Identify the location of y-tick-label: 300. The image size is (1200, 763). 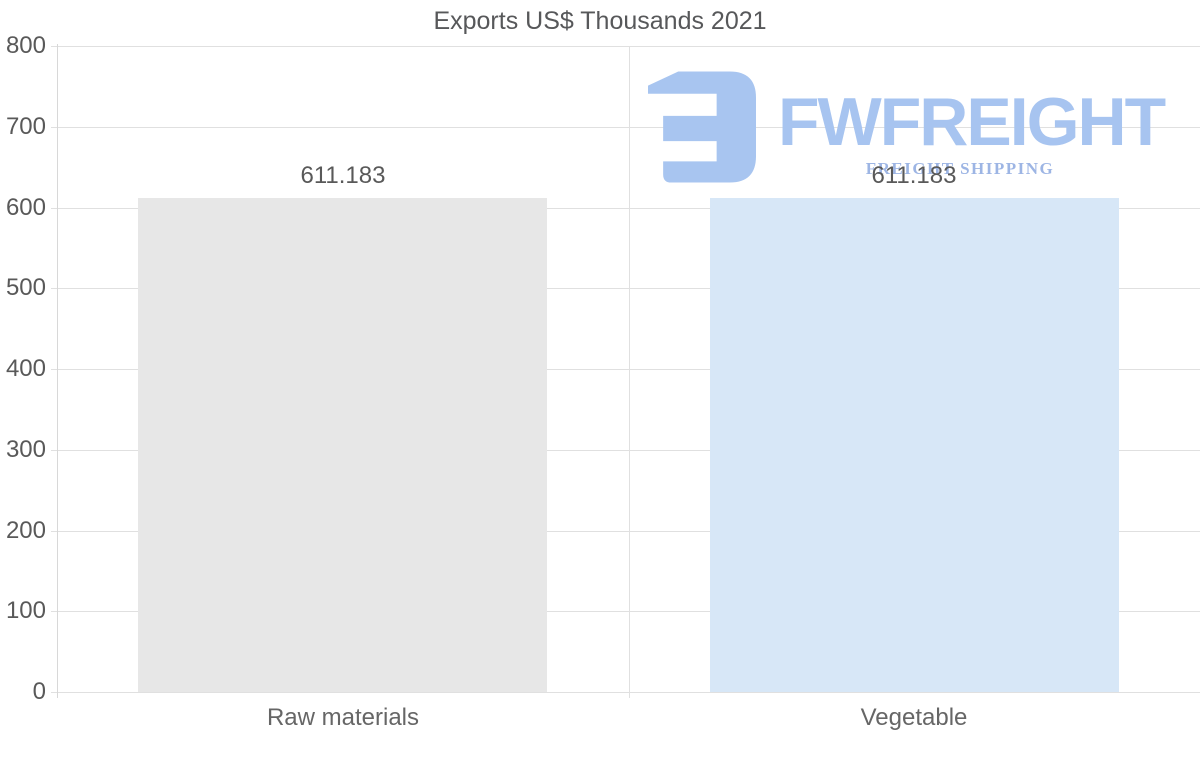
(25, 449).